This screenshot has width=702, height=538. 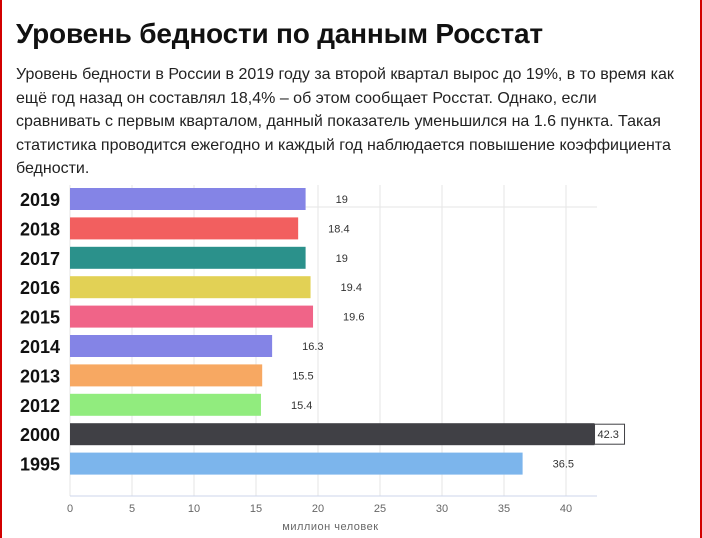 What do you see at coordinates (40, 288) in the screenshot?
I see `y-tick-label: 2016` at bounding box center [40, 288].